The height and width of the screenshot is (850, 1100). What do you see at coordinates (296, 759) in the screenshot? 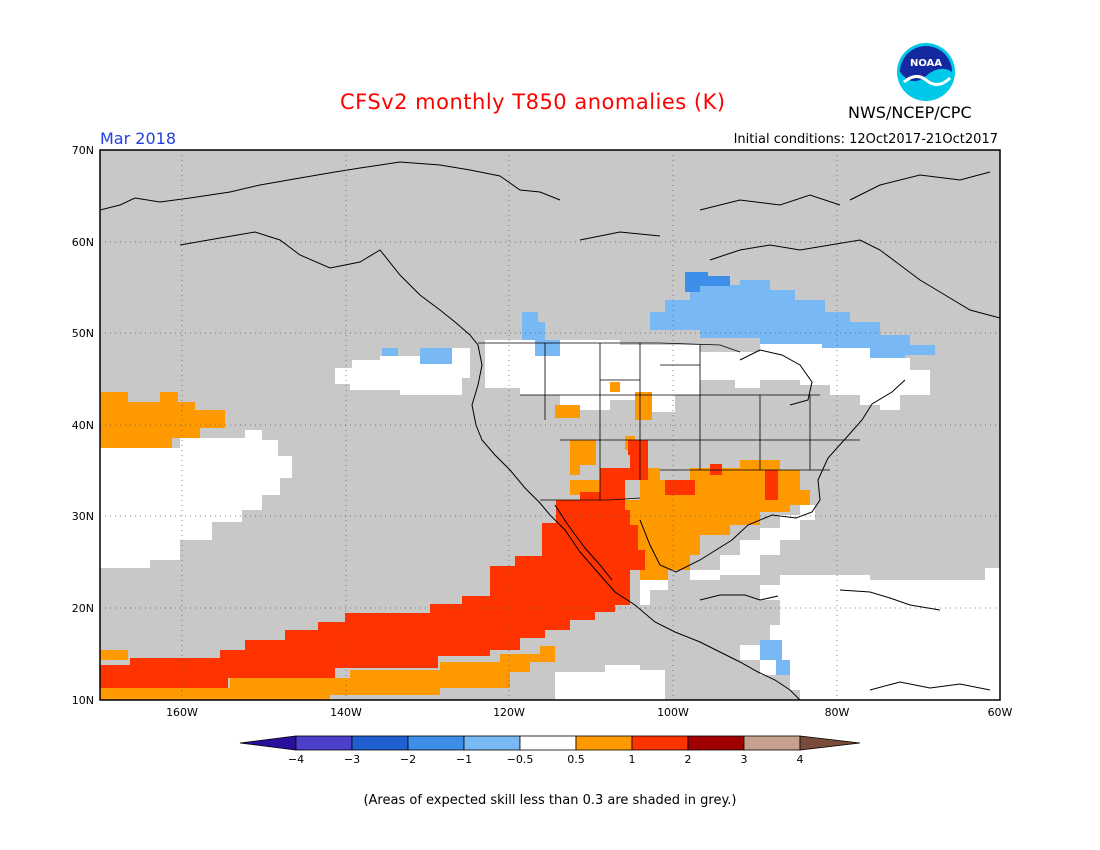
I see `legend-tick-label: −4` at bounding box center [296, 759].